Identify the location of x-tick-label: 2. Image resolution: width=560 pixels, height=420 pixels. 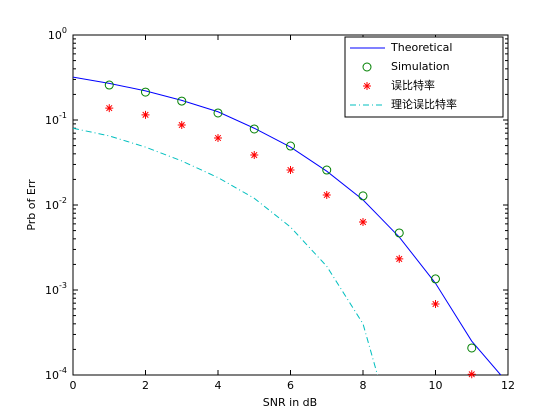
(145, 385).